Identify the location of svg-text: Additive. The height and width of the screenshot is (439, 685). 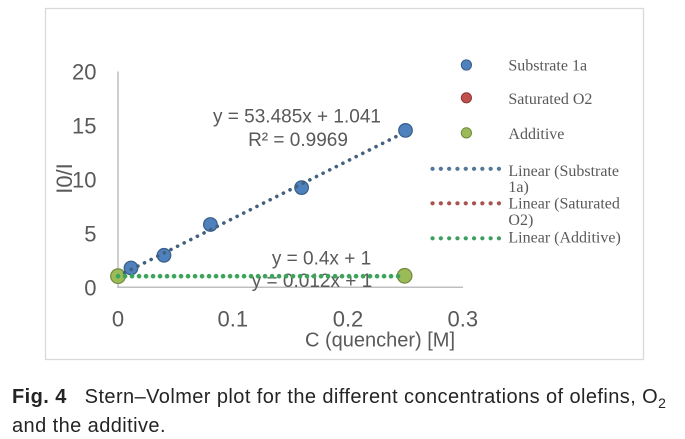
(536, 134).